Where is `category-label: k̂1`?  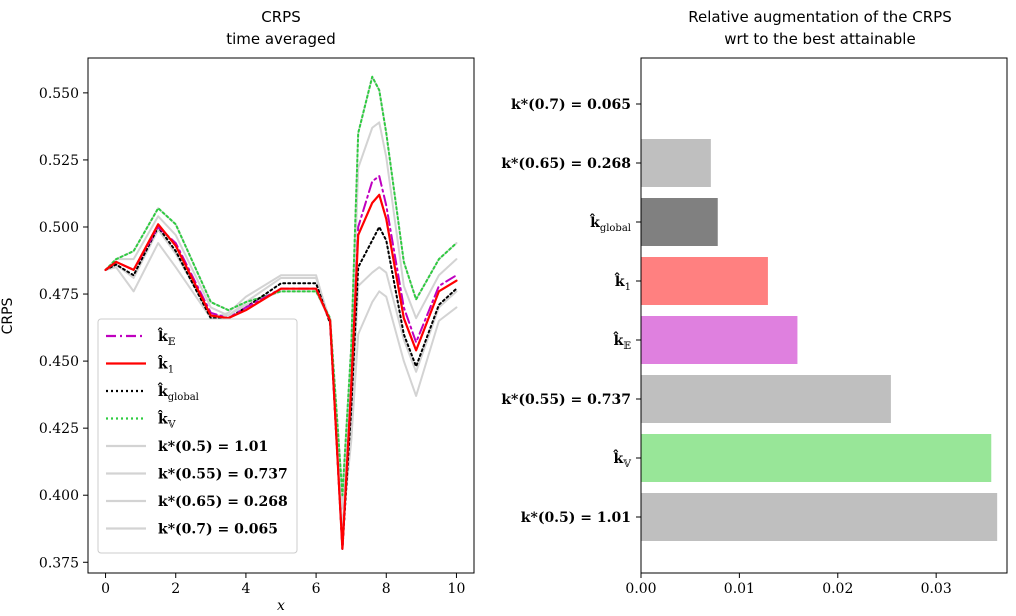 category-label: k̂1 is located at coordinates (622, 282).